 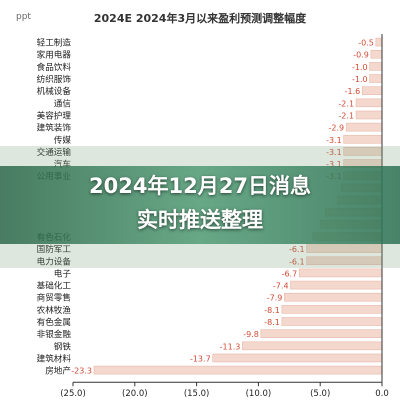 I want to click on value-label-9: -3.1, so click(x=334, y=152).